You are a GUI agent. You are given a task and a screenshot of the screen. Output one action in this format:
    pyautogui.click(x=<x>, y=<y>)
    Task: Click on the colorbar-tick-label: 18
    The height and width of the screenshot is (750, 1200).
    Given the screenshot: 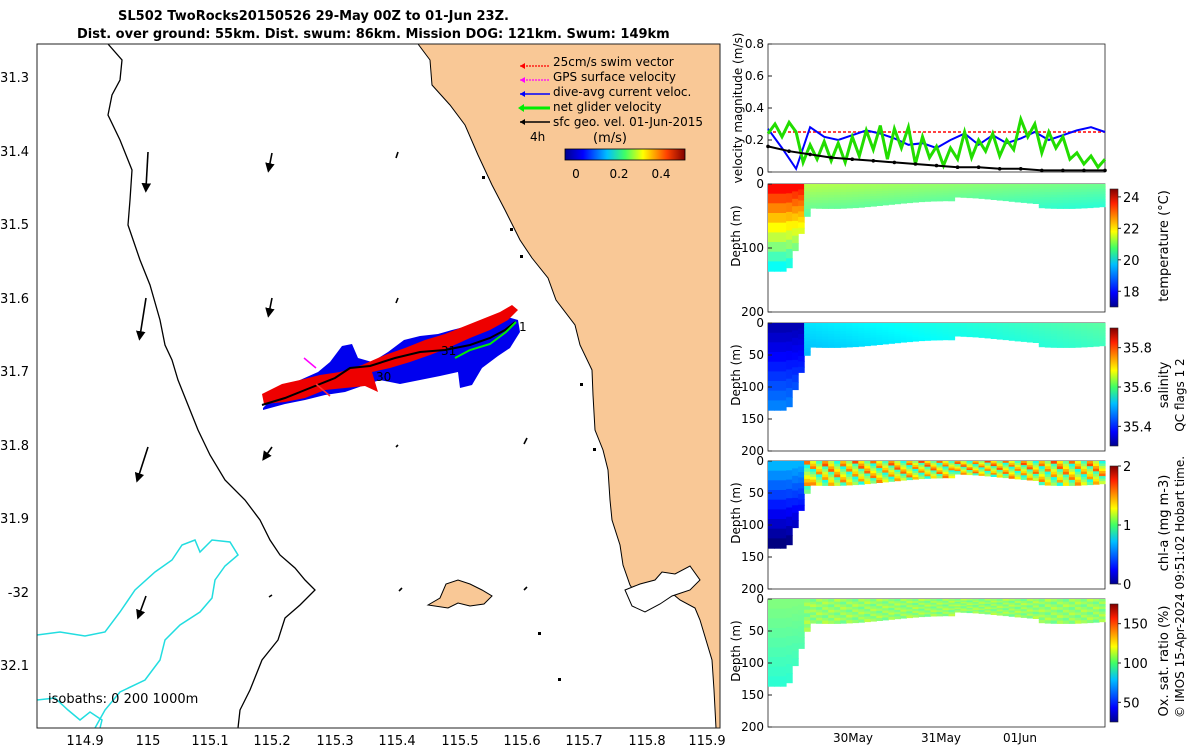 What is the action you would take?
    pyautogui.click(x=1131, y=292)
    